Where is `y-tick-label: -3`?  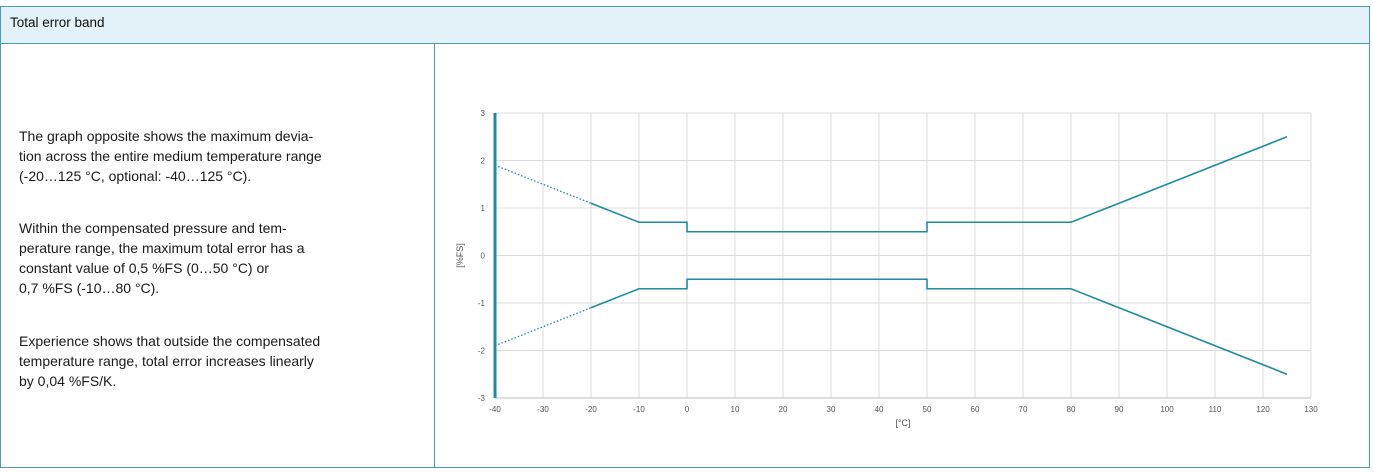 y-tick-label: -3 is located at coordinates (482, 398).